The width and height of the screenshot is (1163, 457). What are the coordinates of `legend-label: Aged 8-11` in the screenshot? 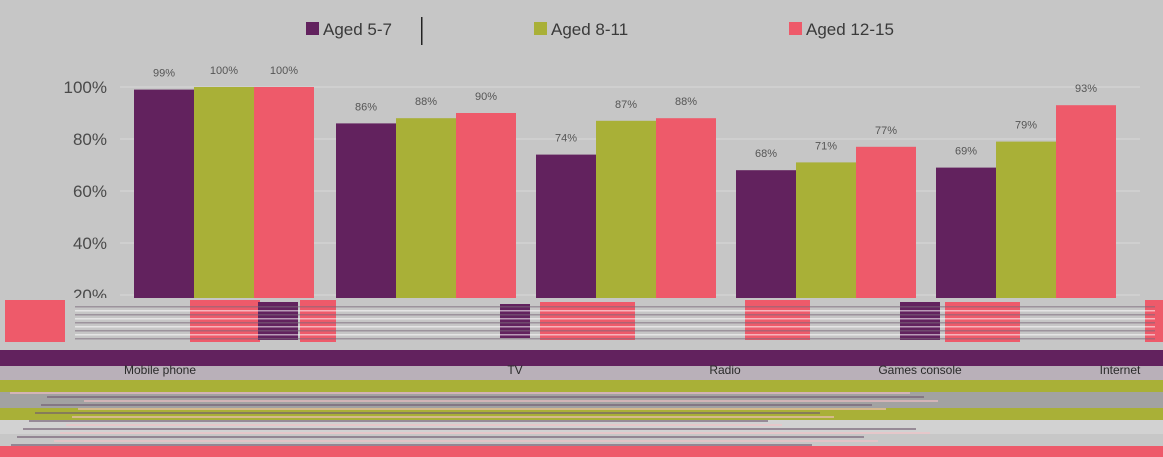 It's located at (589, 29).